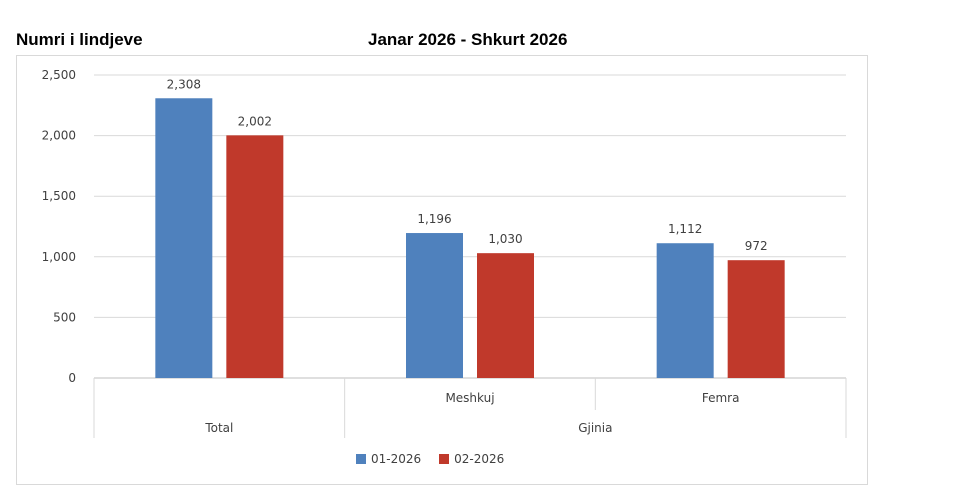 The height and width of the screenshot is (503, 980). I want to click on y-tick-label: 500, so click(64, 317).